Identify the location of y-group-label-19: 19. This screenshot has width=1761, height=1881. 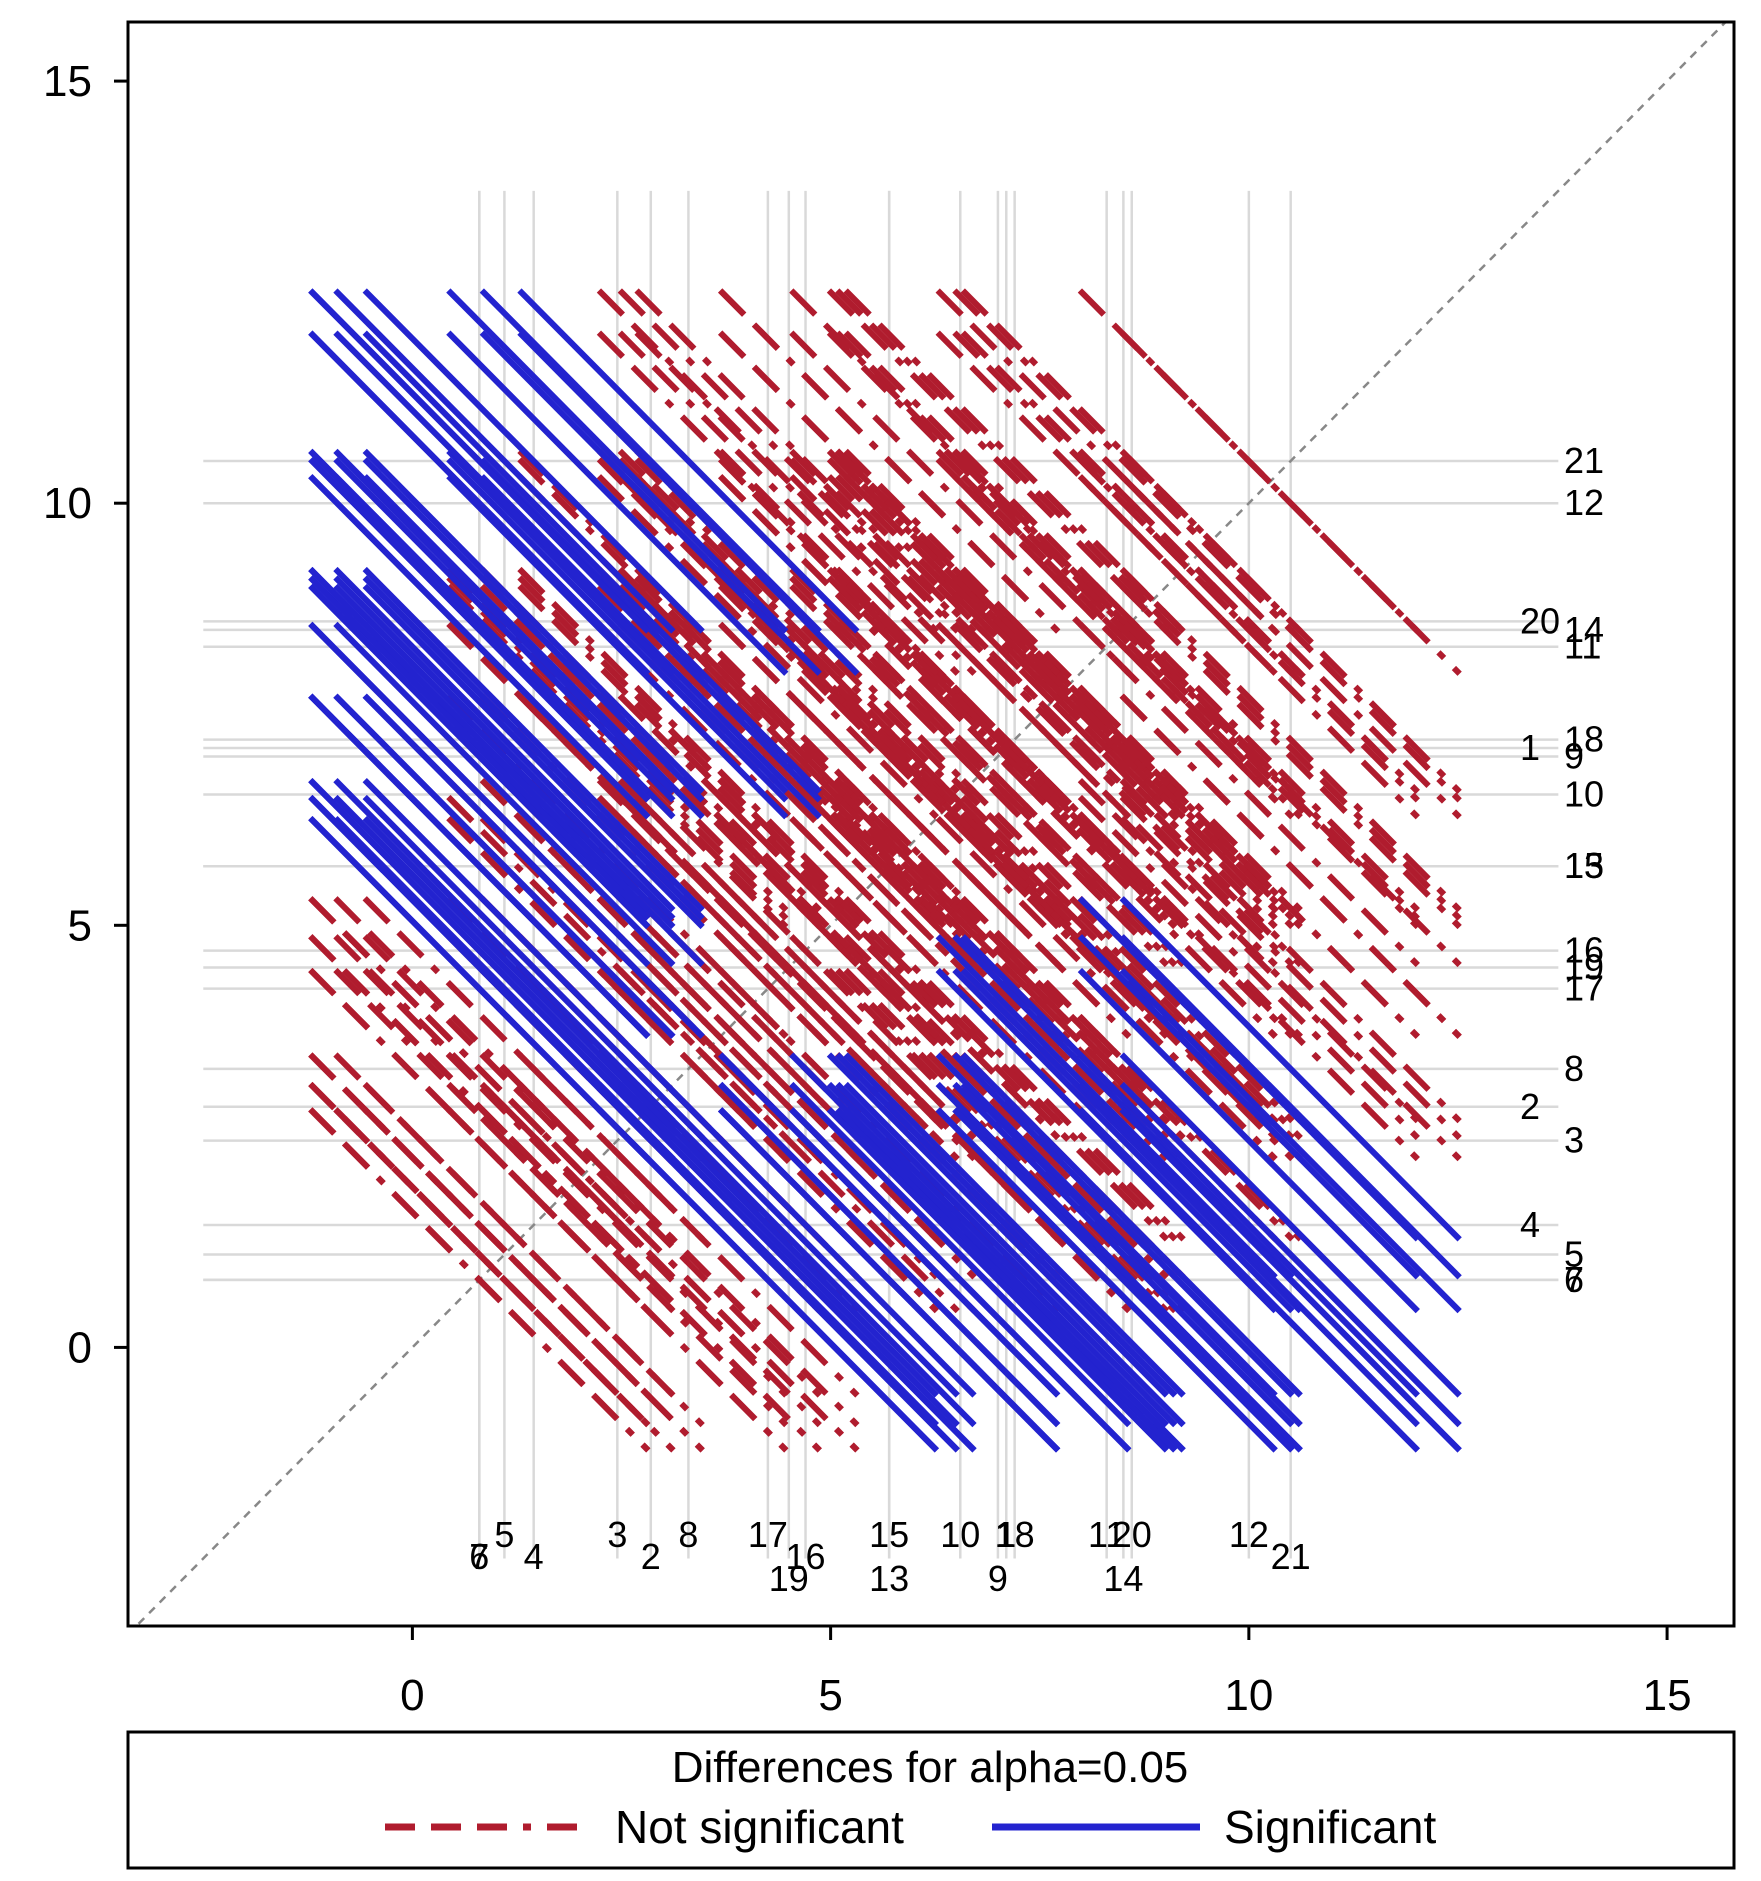
(1584, 967).